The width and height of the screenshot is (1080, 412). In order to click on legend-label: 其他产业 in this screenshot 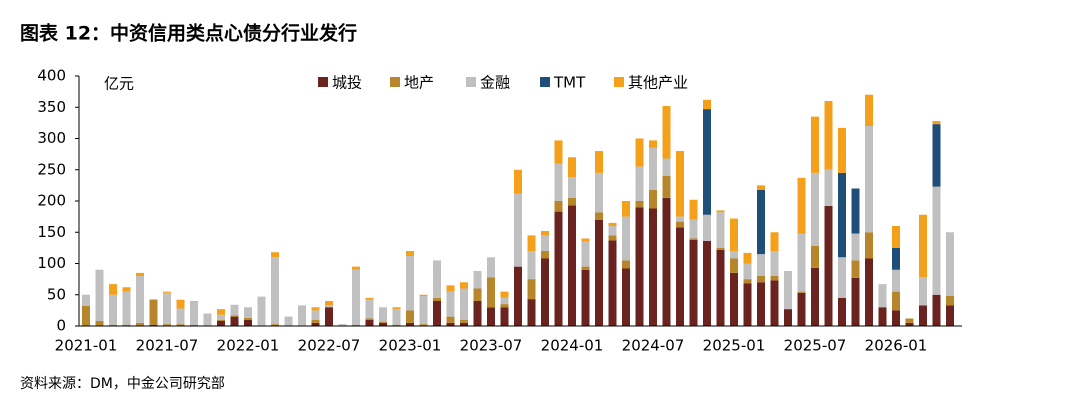, I will do `click(658, 83)`.